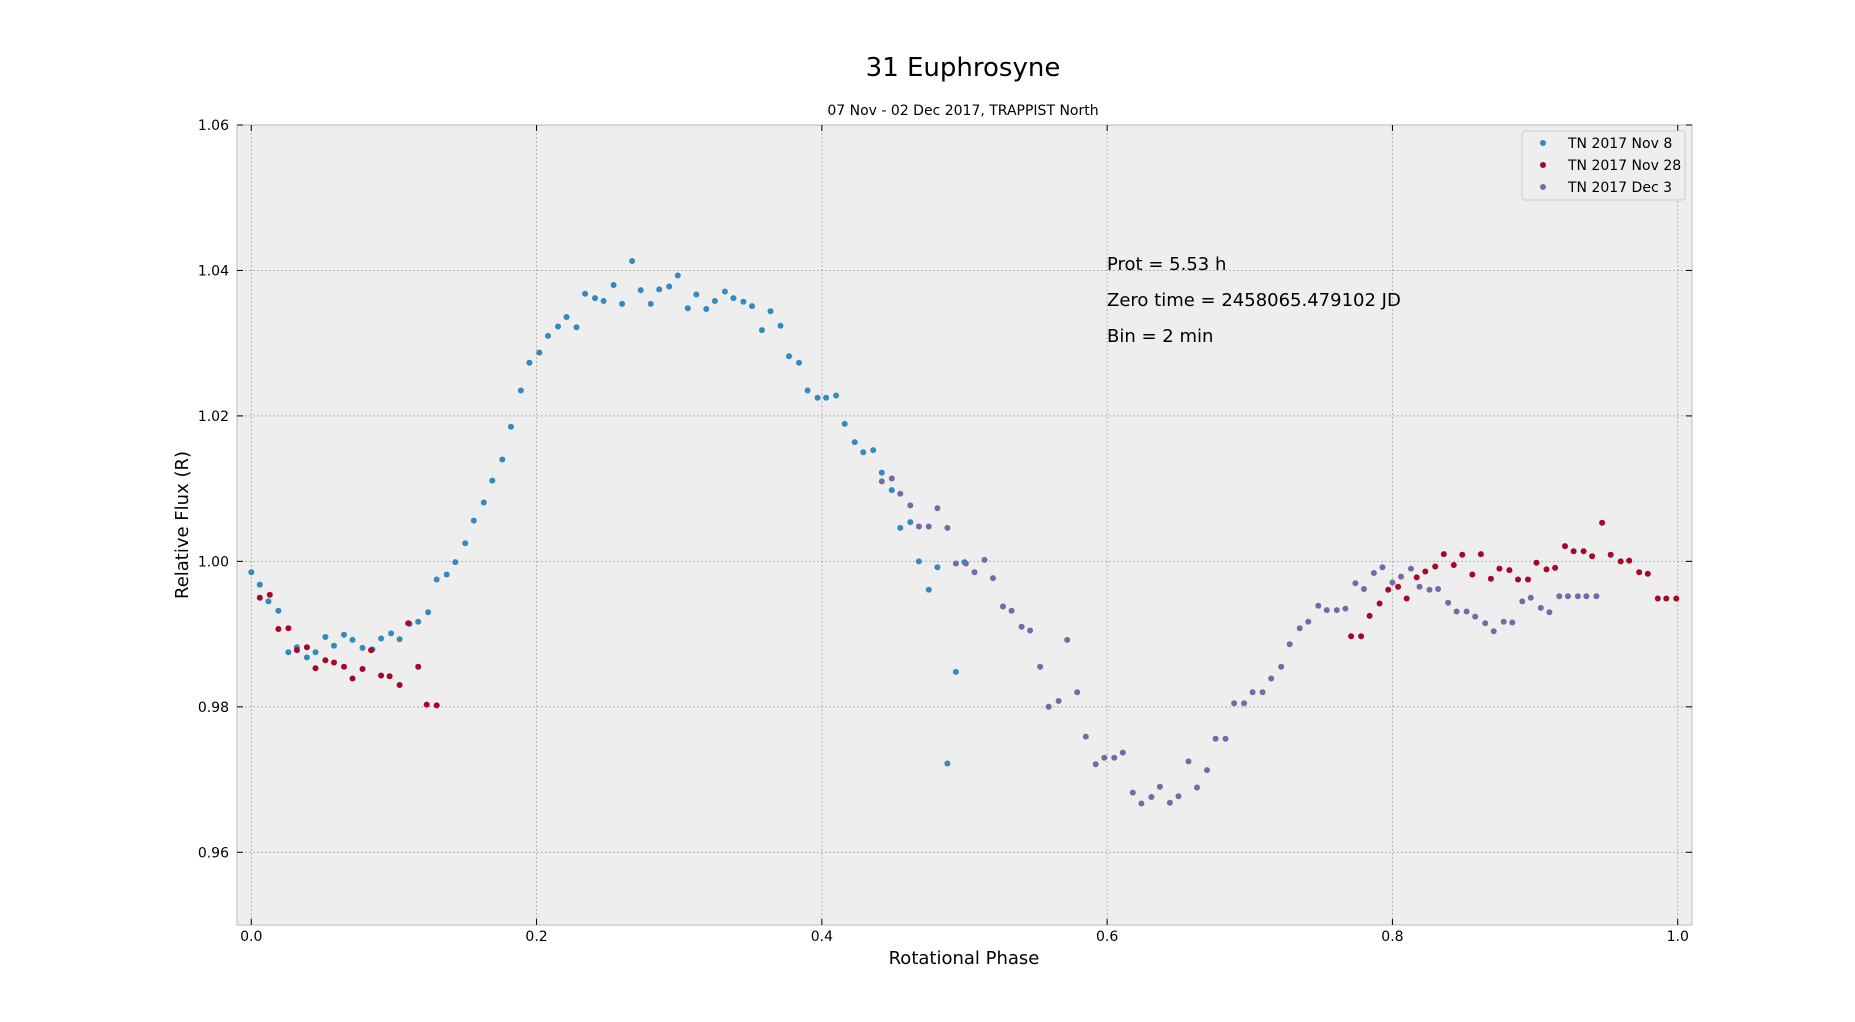 Image resolution: width=1855 pixels, height=1022 pixels. Describe the element at coordinates (1543, 143) in the screenshot. I see `legend-marker` at that location.